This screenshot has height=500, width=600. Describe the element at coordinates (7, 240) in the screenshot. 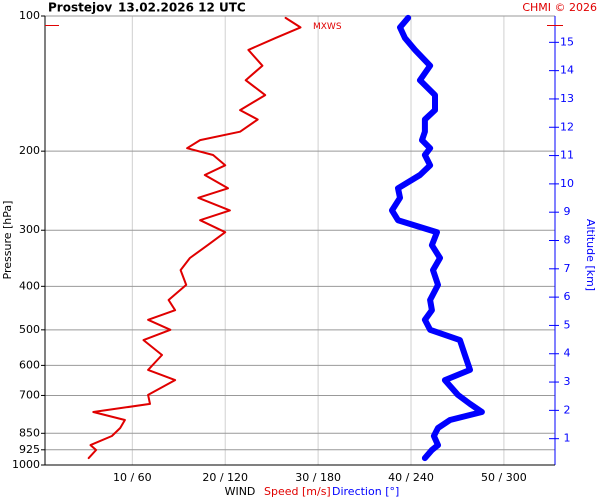

I see `y-axis-label: Pressure [hPa]` at that location.